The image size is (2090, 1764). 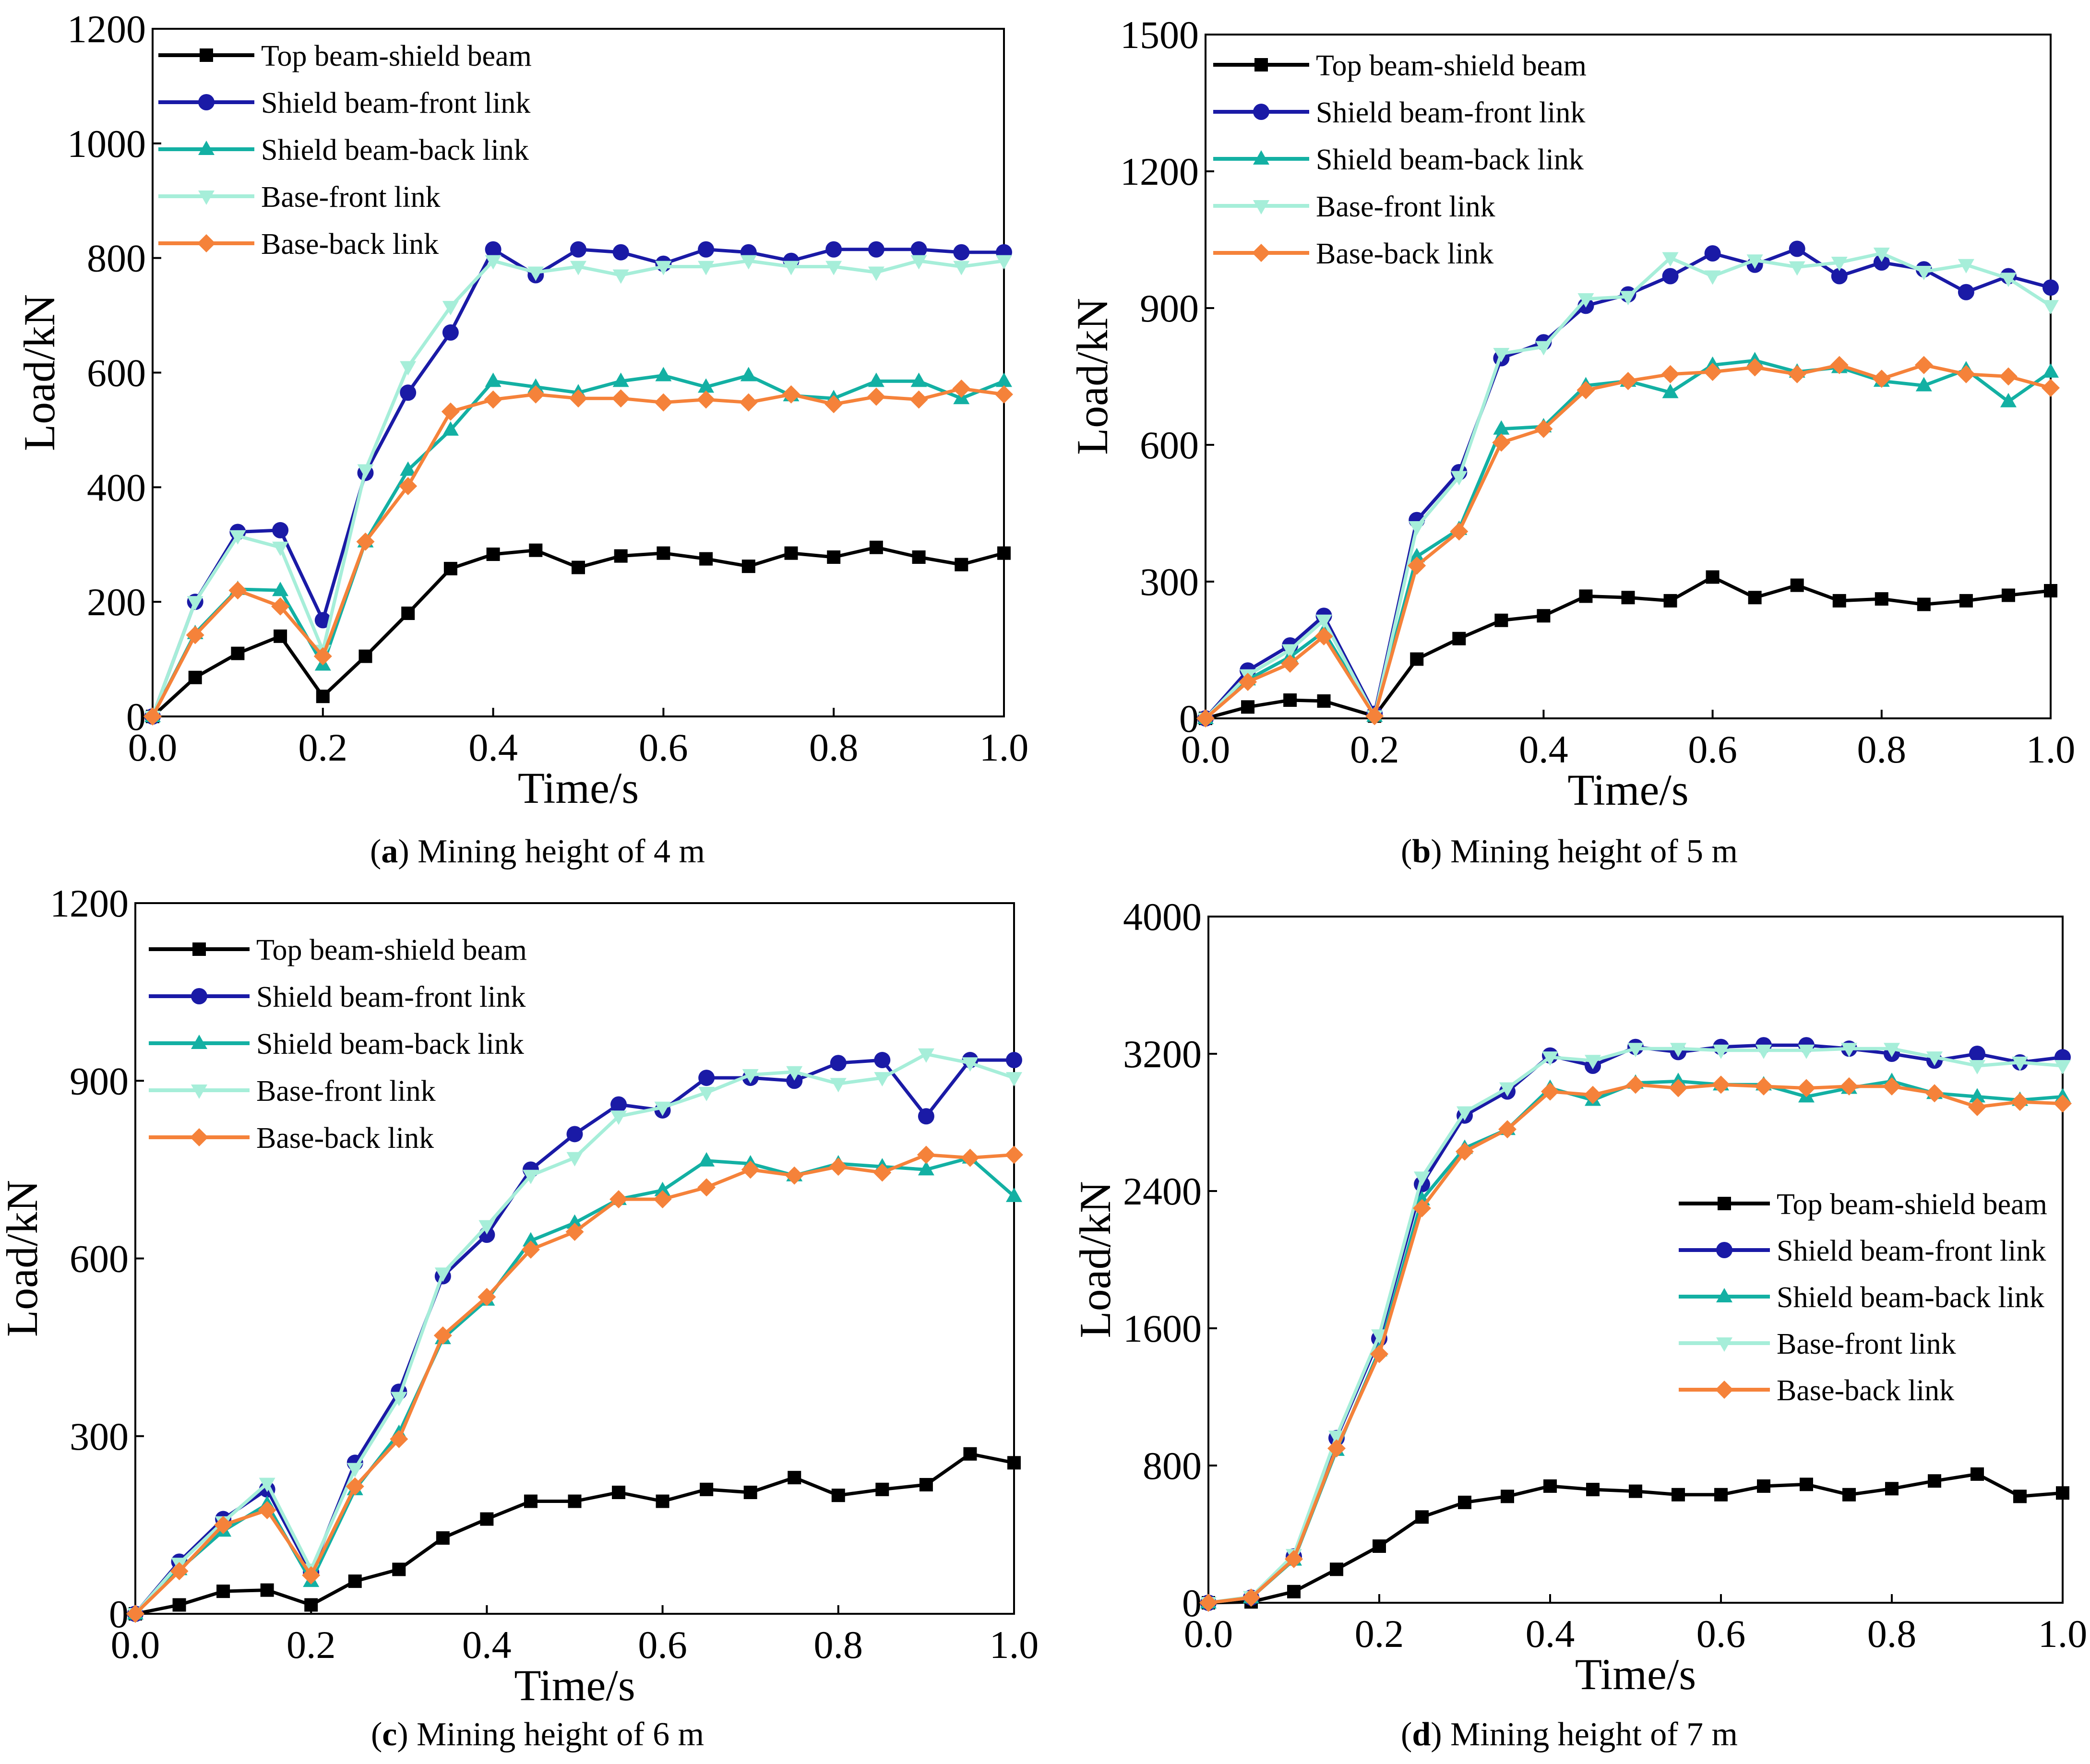 What do you see at coordinates (1208, 1634) in the screenshot?
I see `x-tick-label-d: 0.0` at bounding box center [1208, 1634].